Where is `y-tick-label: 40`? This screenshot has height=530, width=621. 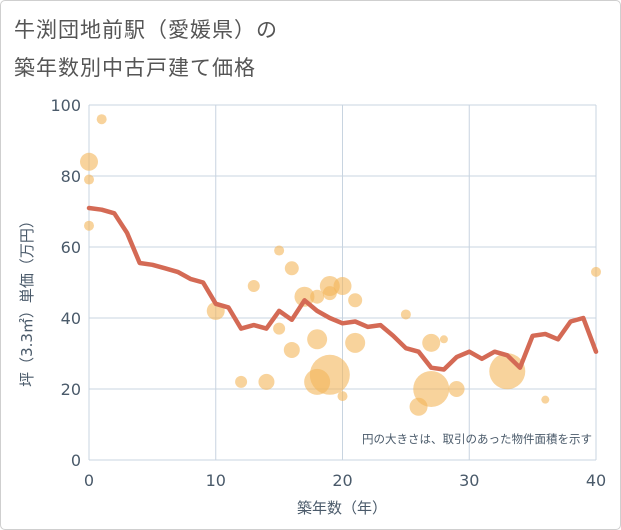
y-tick-label: 40 is located at coordinates (71, 318).